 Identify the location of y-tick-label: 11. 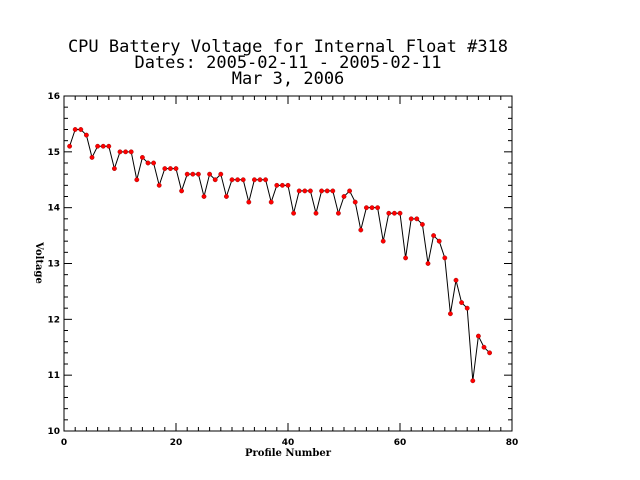
(53, 376).